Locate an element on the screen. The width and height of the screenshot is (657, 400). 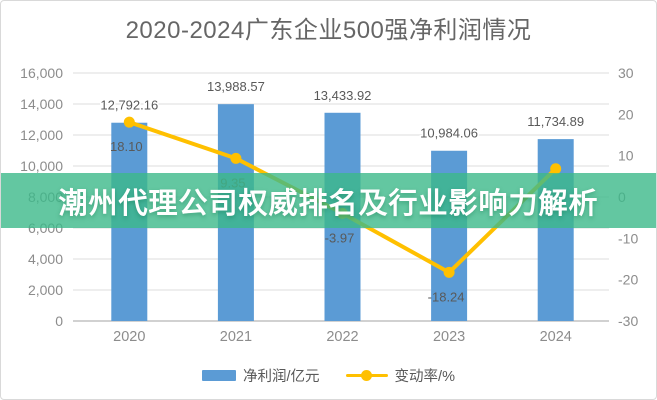
x-axis-label: 2023 is located at coordinates (449, 337).